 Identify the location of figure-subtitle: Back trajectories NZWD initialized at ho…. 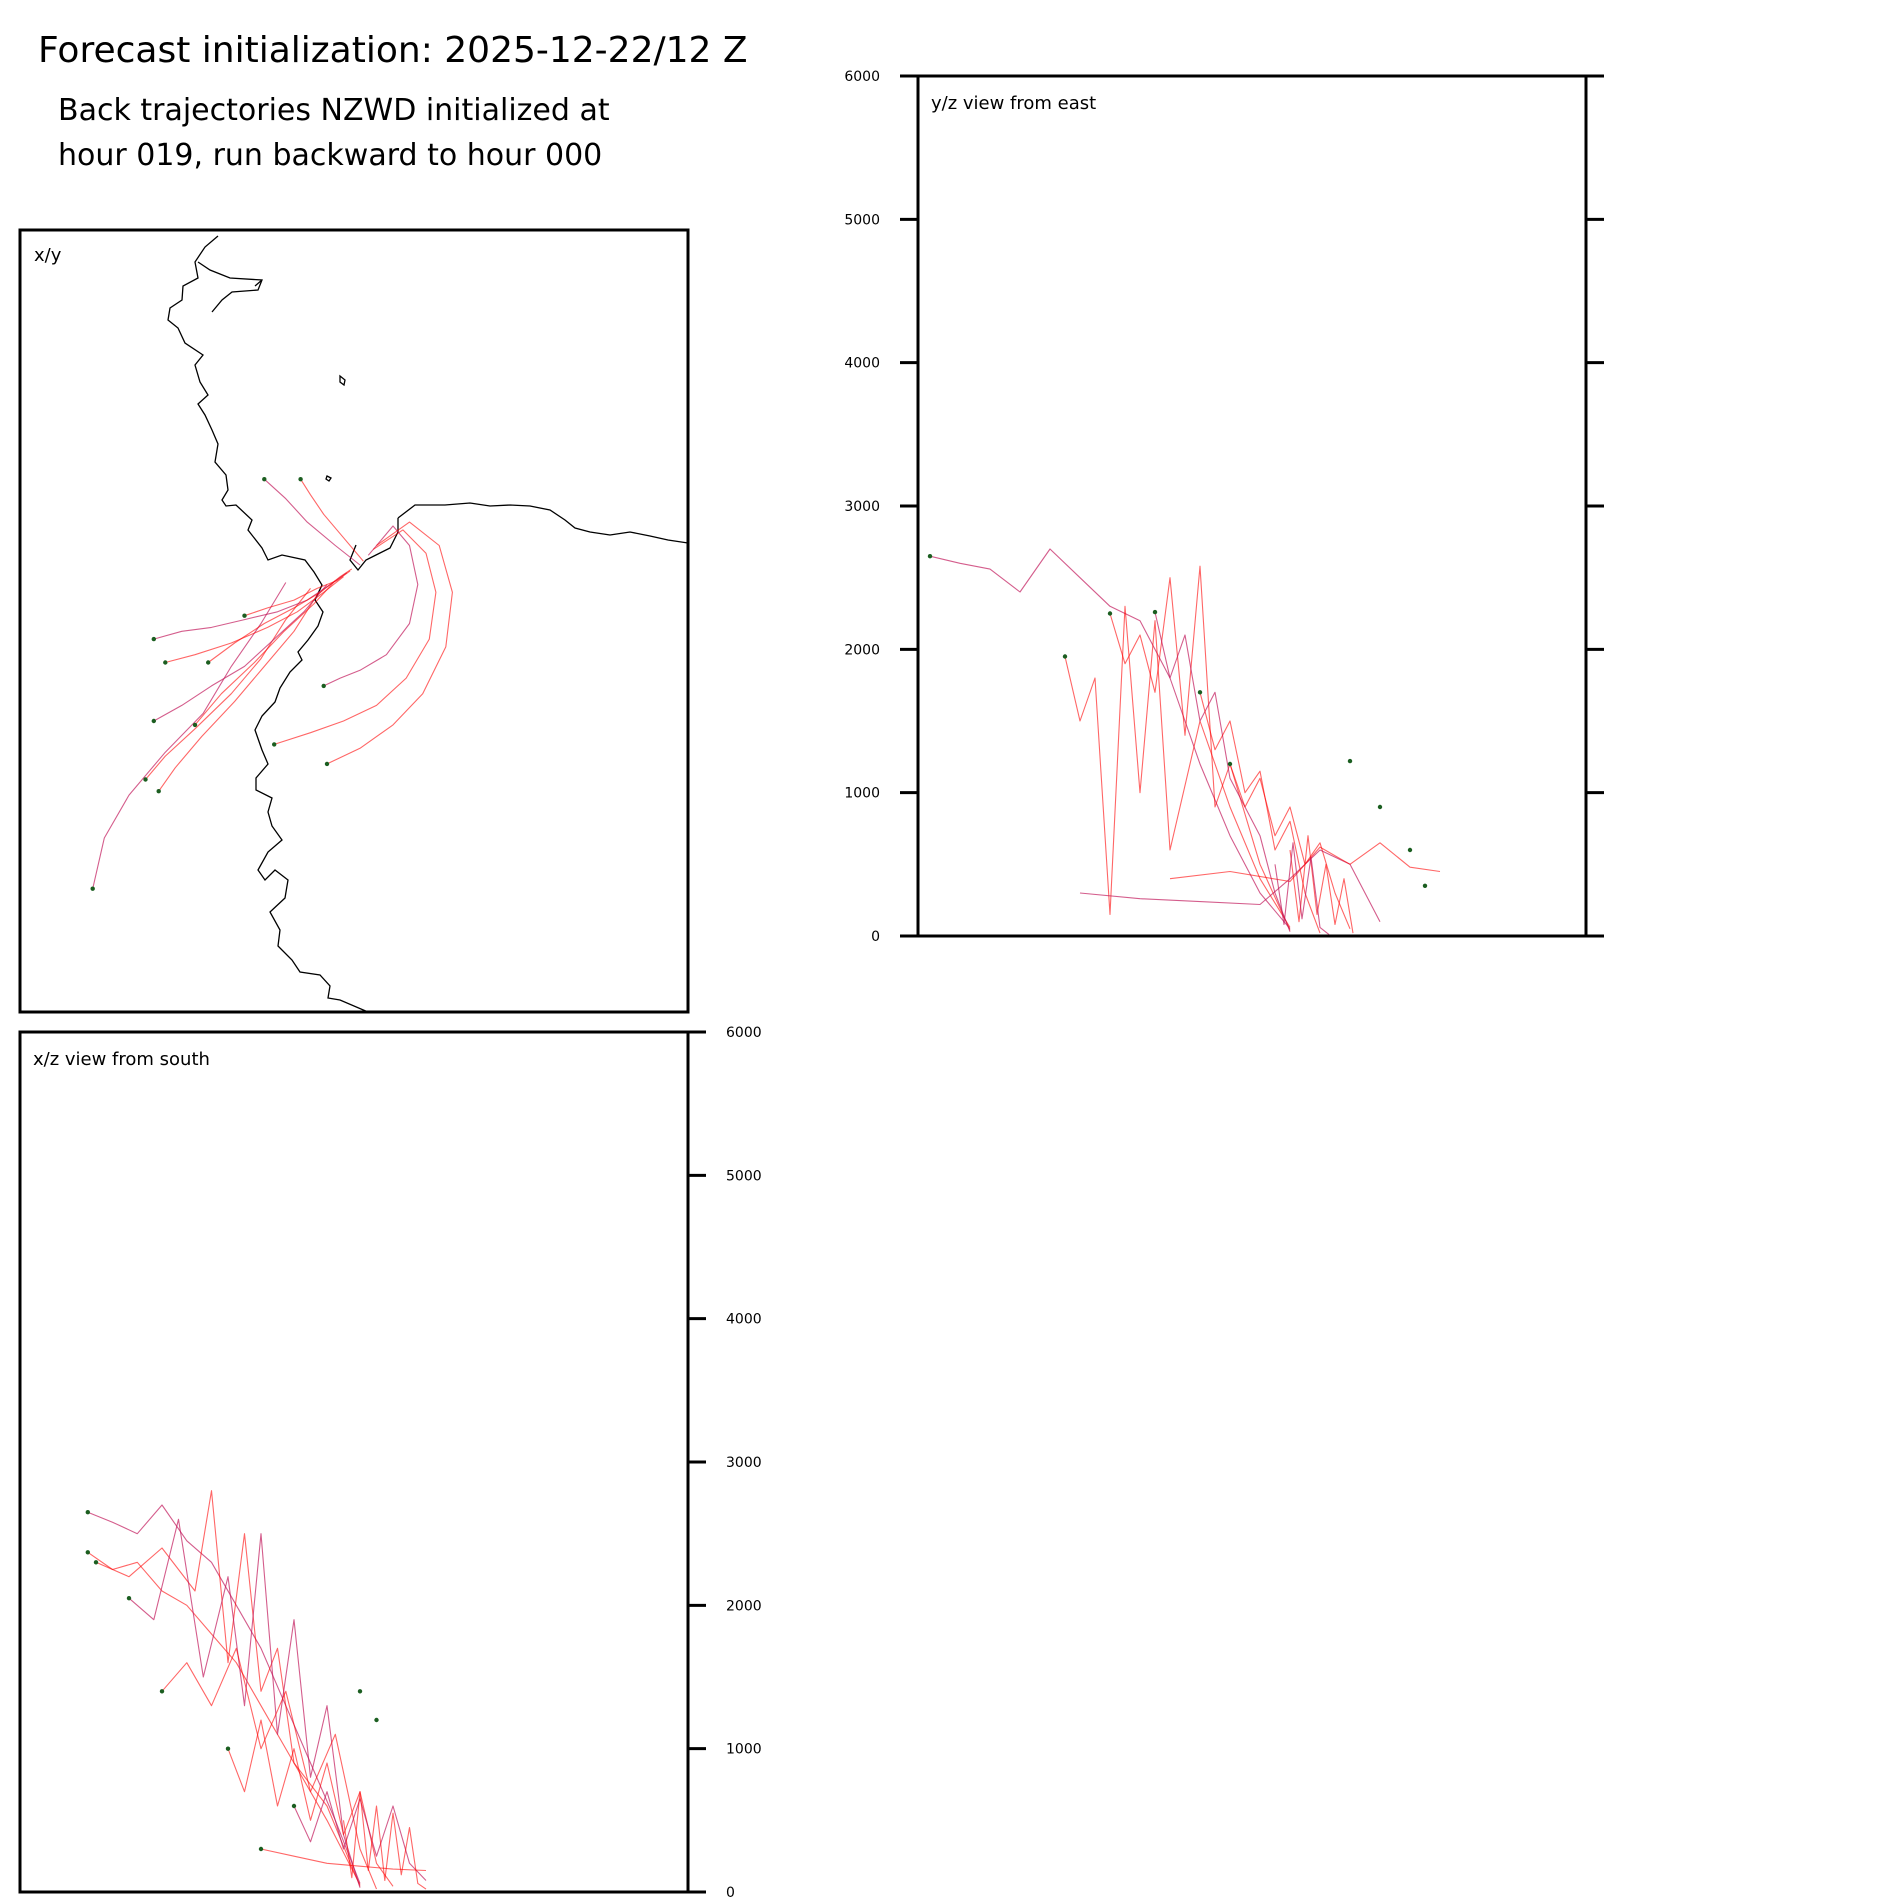
(408, 133).